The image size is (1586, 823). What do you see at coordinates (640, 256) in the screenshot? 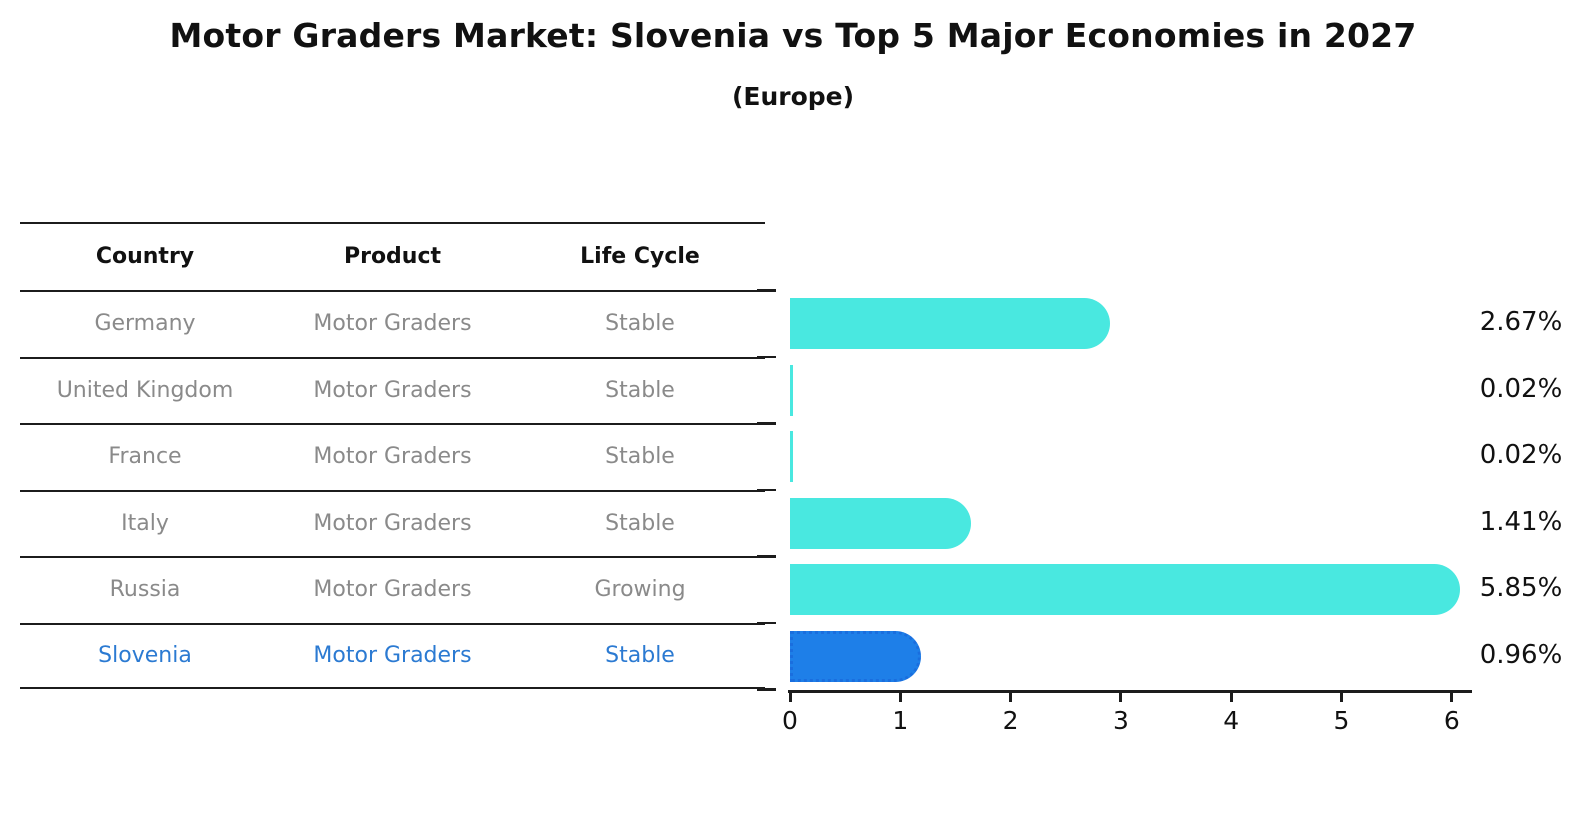
I see `column-header-lifecycle: Life Cycle` at bounding box center [640, 256].